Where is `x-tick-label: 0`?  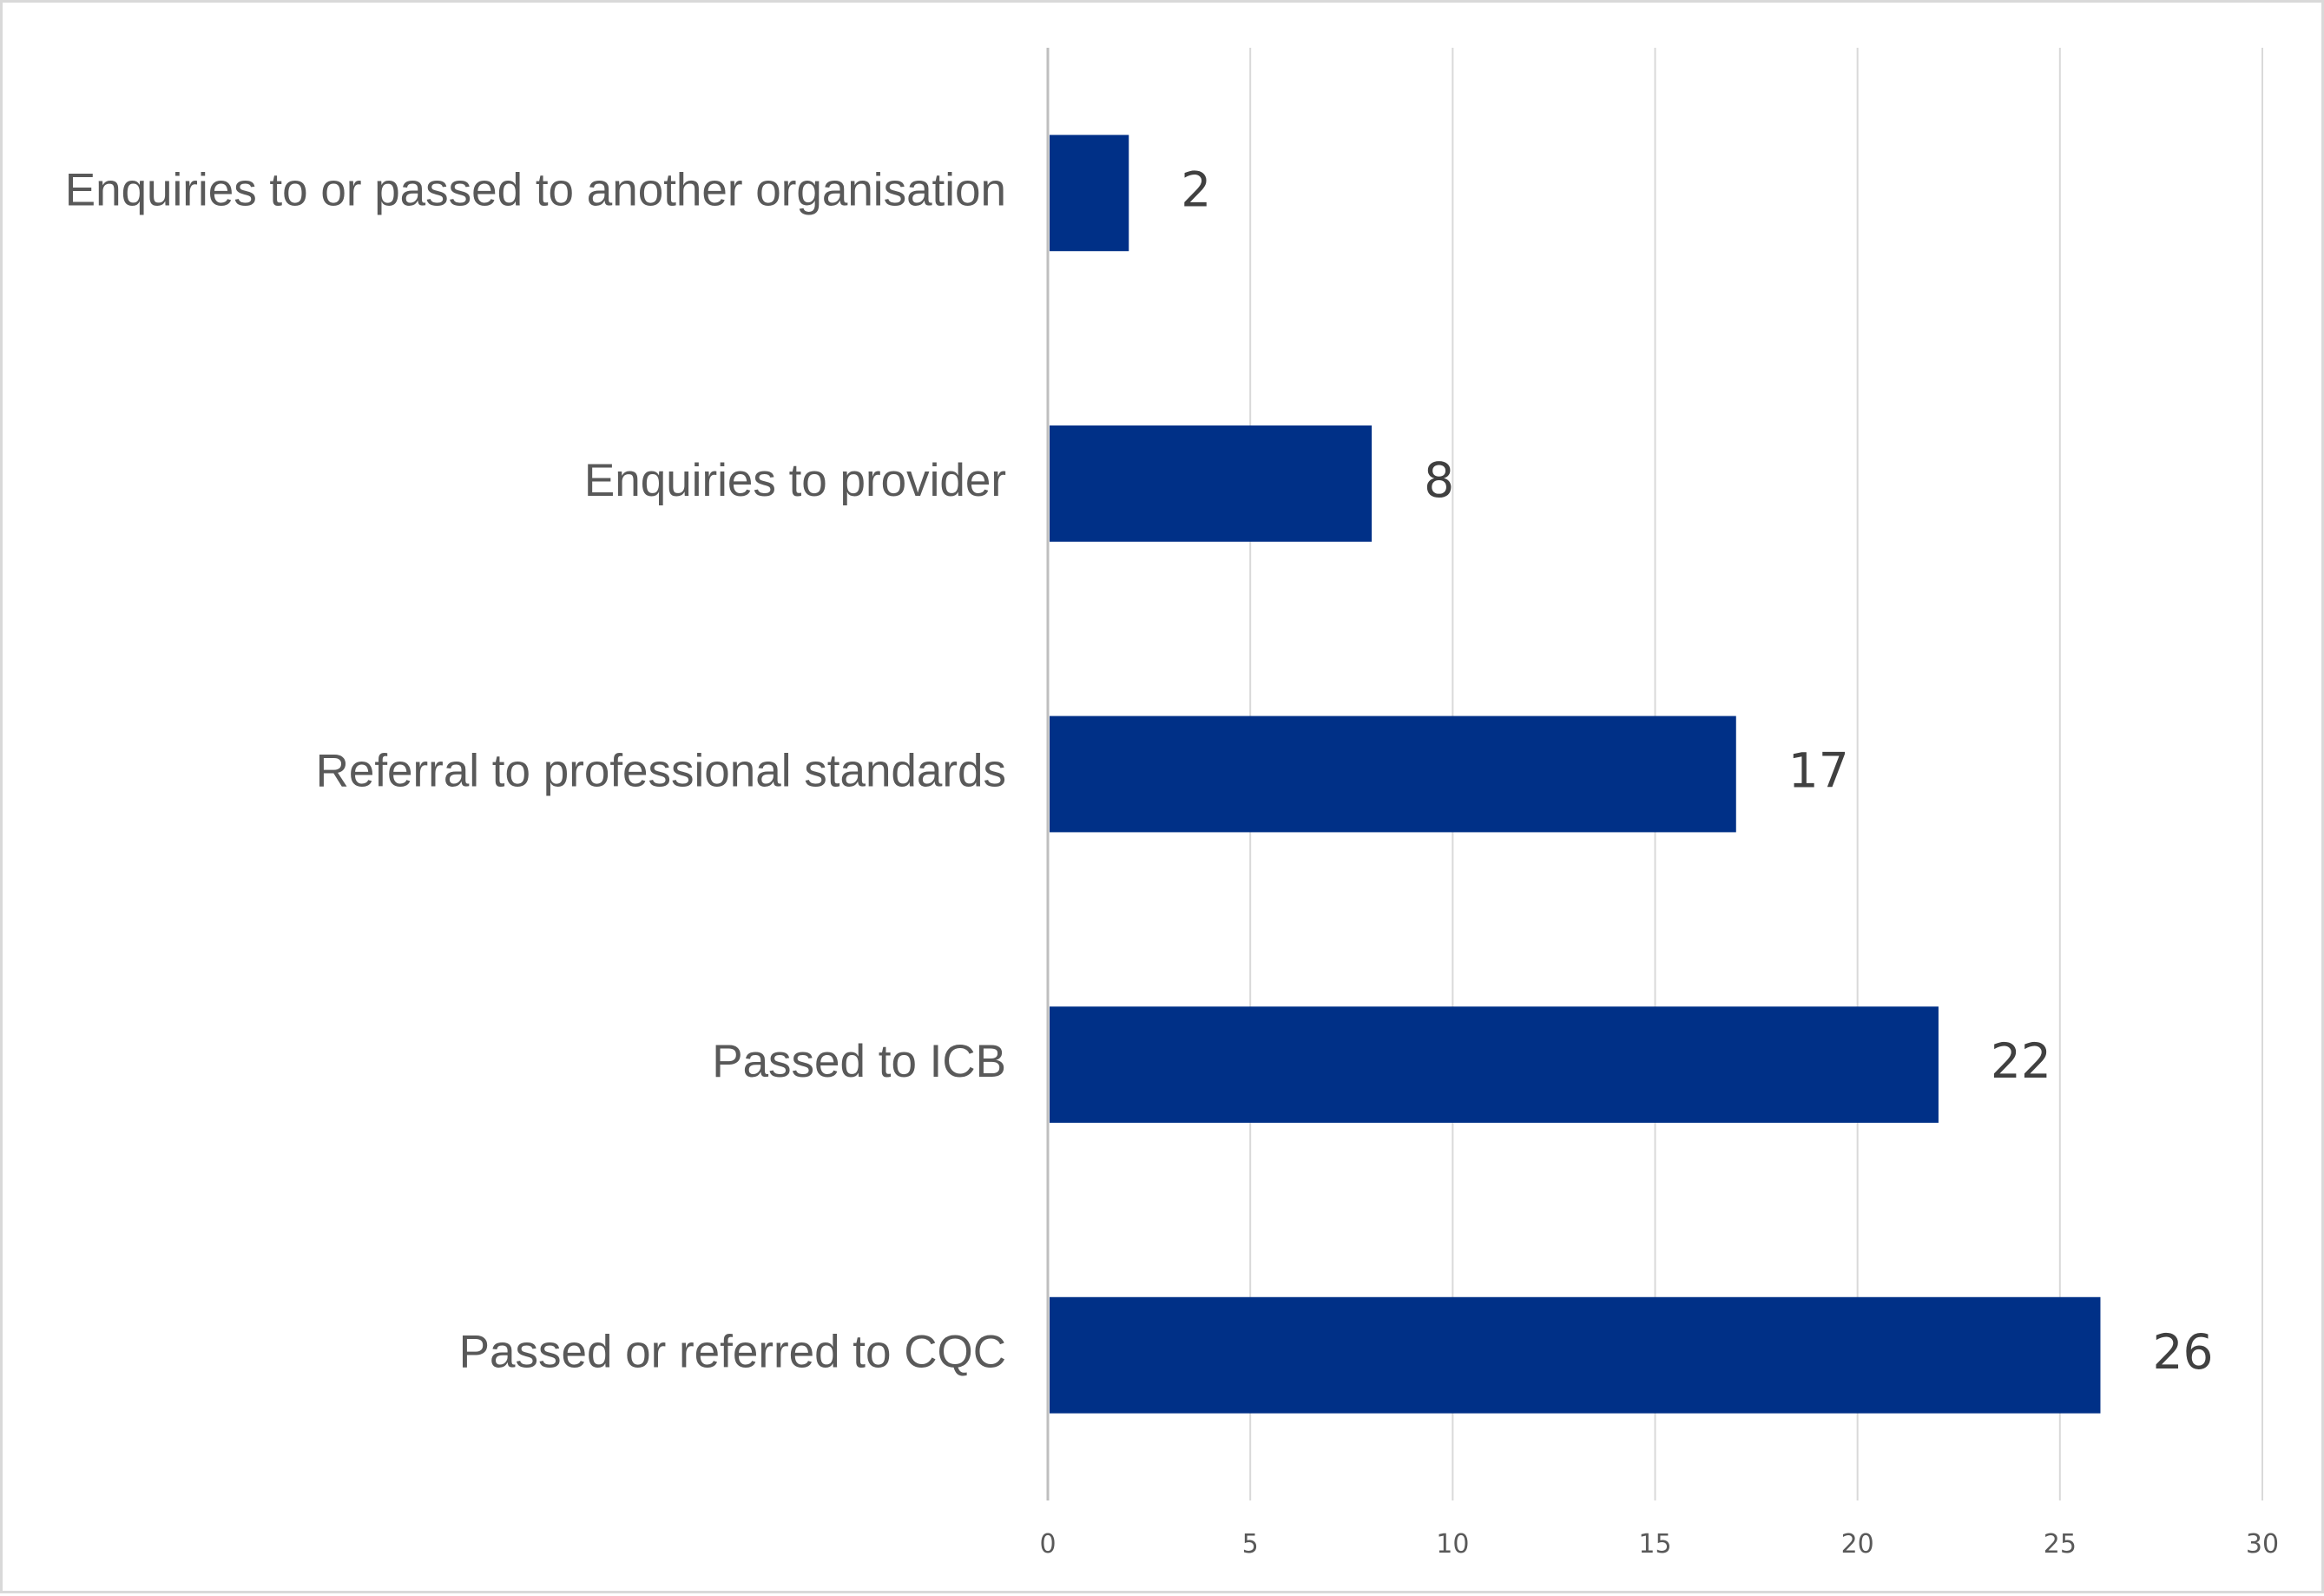
x-tick-label: 0 is located at coordinates (1047, 1544).